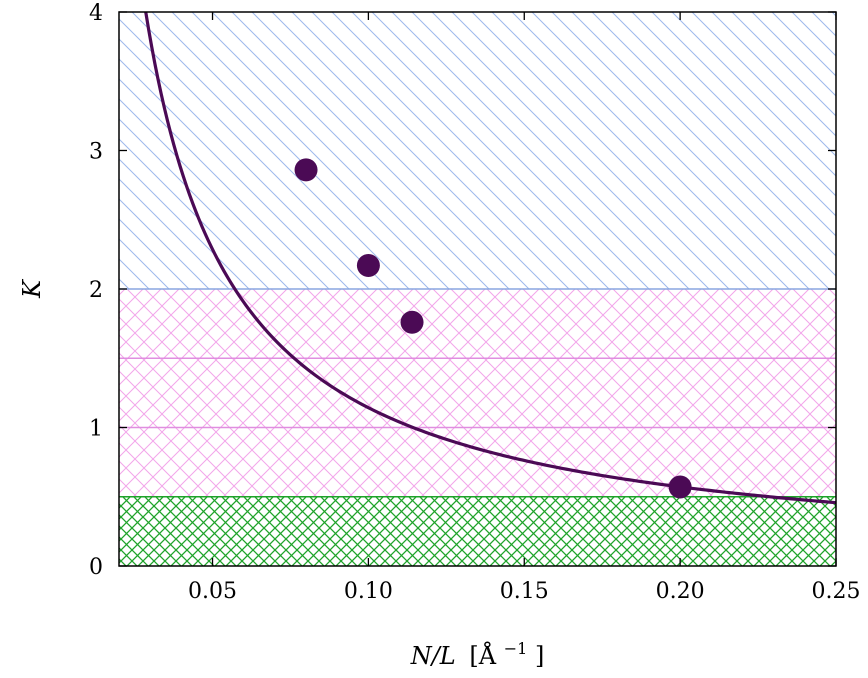 The width and height of the screenshot is (868, 678). I want to click on x-tick-label: 0.15, so click(524, 591).